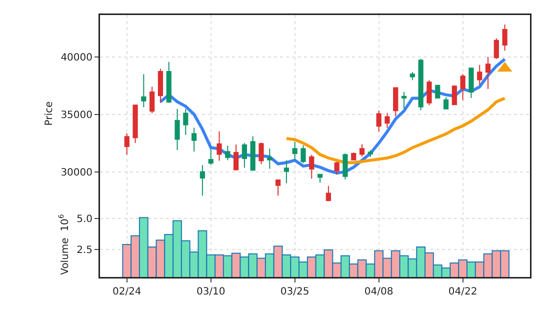 The height and width of the screenshot is (322, 546). What do you see at coordinates (84, 219) in the screenshot?
I see `y-tick-label: 5.0` at bounding box center [84, 219].